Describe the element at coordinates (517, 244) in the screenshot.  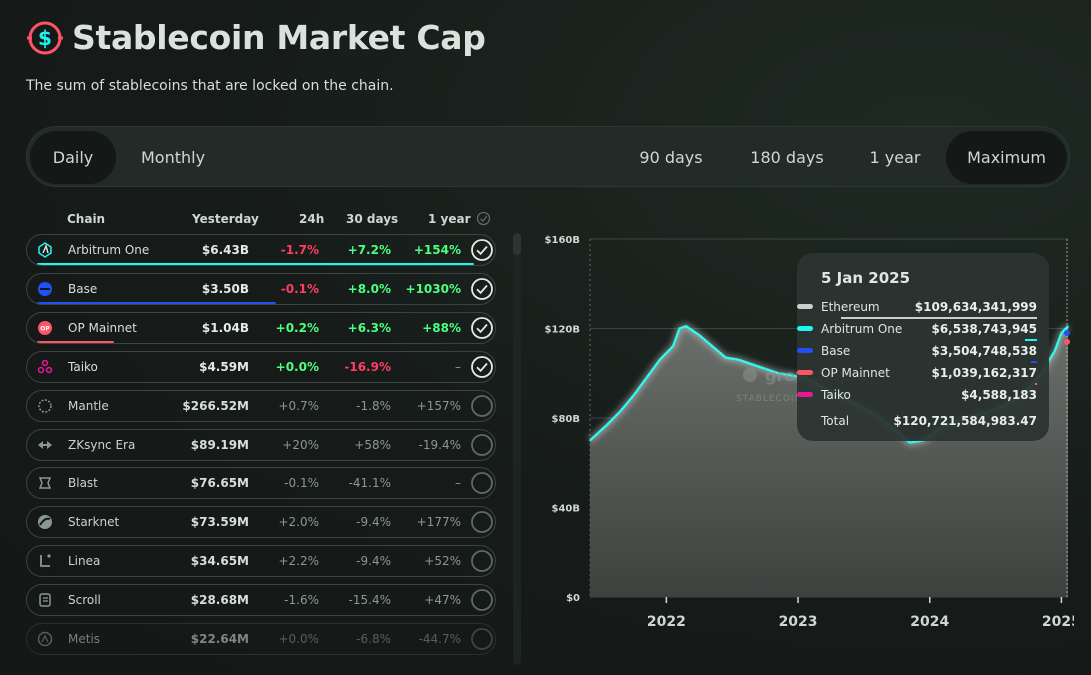
I see `table-scrollbar-thumb` at that location.